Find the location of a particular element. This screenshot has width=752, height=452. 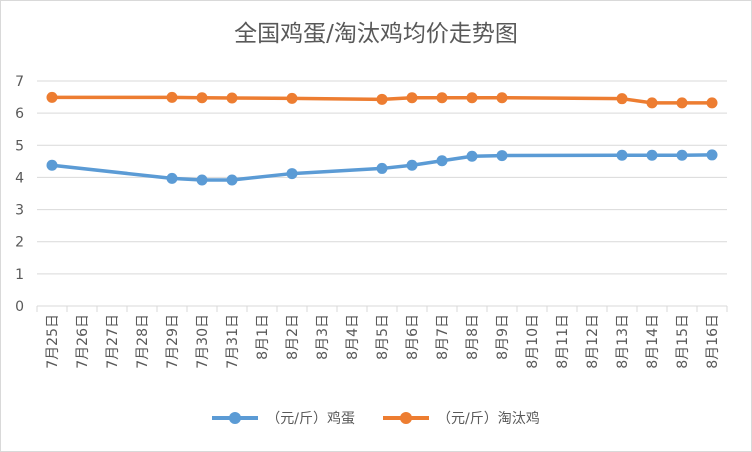

x-tick-label: 8月7日 is located at coordinates (443, 337).